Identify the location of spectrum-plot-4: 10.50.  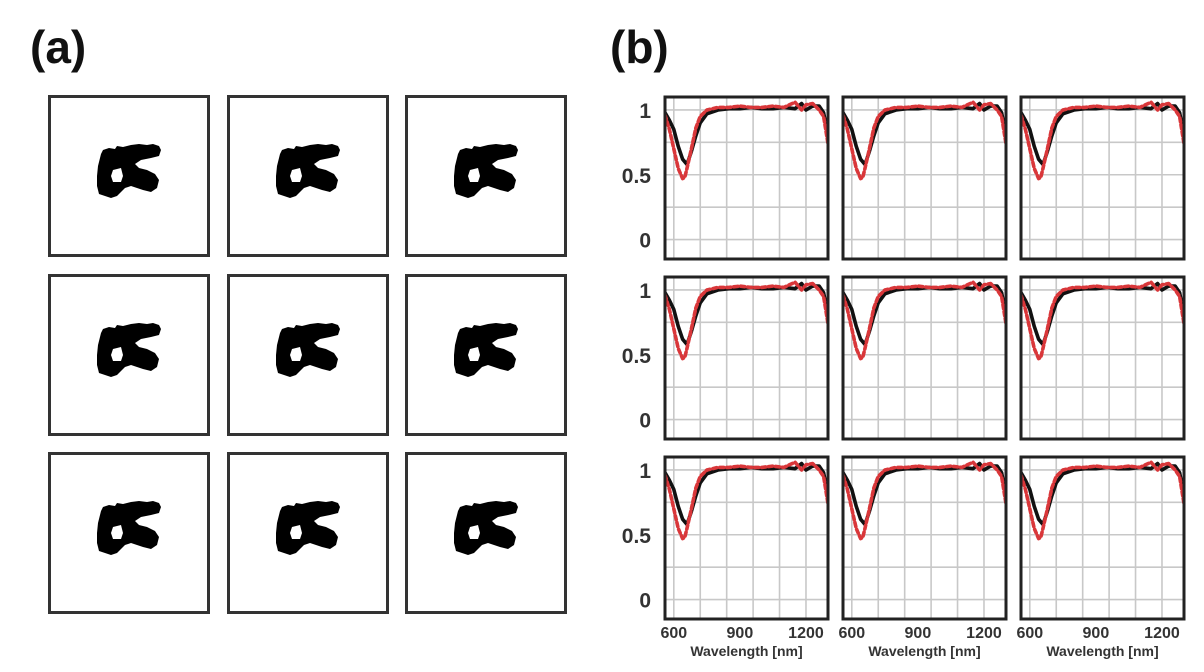
(726, 358).